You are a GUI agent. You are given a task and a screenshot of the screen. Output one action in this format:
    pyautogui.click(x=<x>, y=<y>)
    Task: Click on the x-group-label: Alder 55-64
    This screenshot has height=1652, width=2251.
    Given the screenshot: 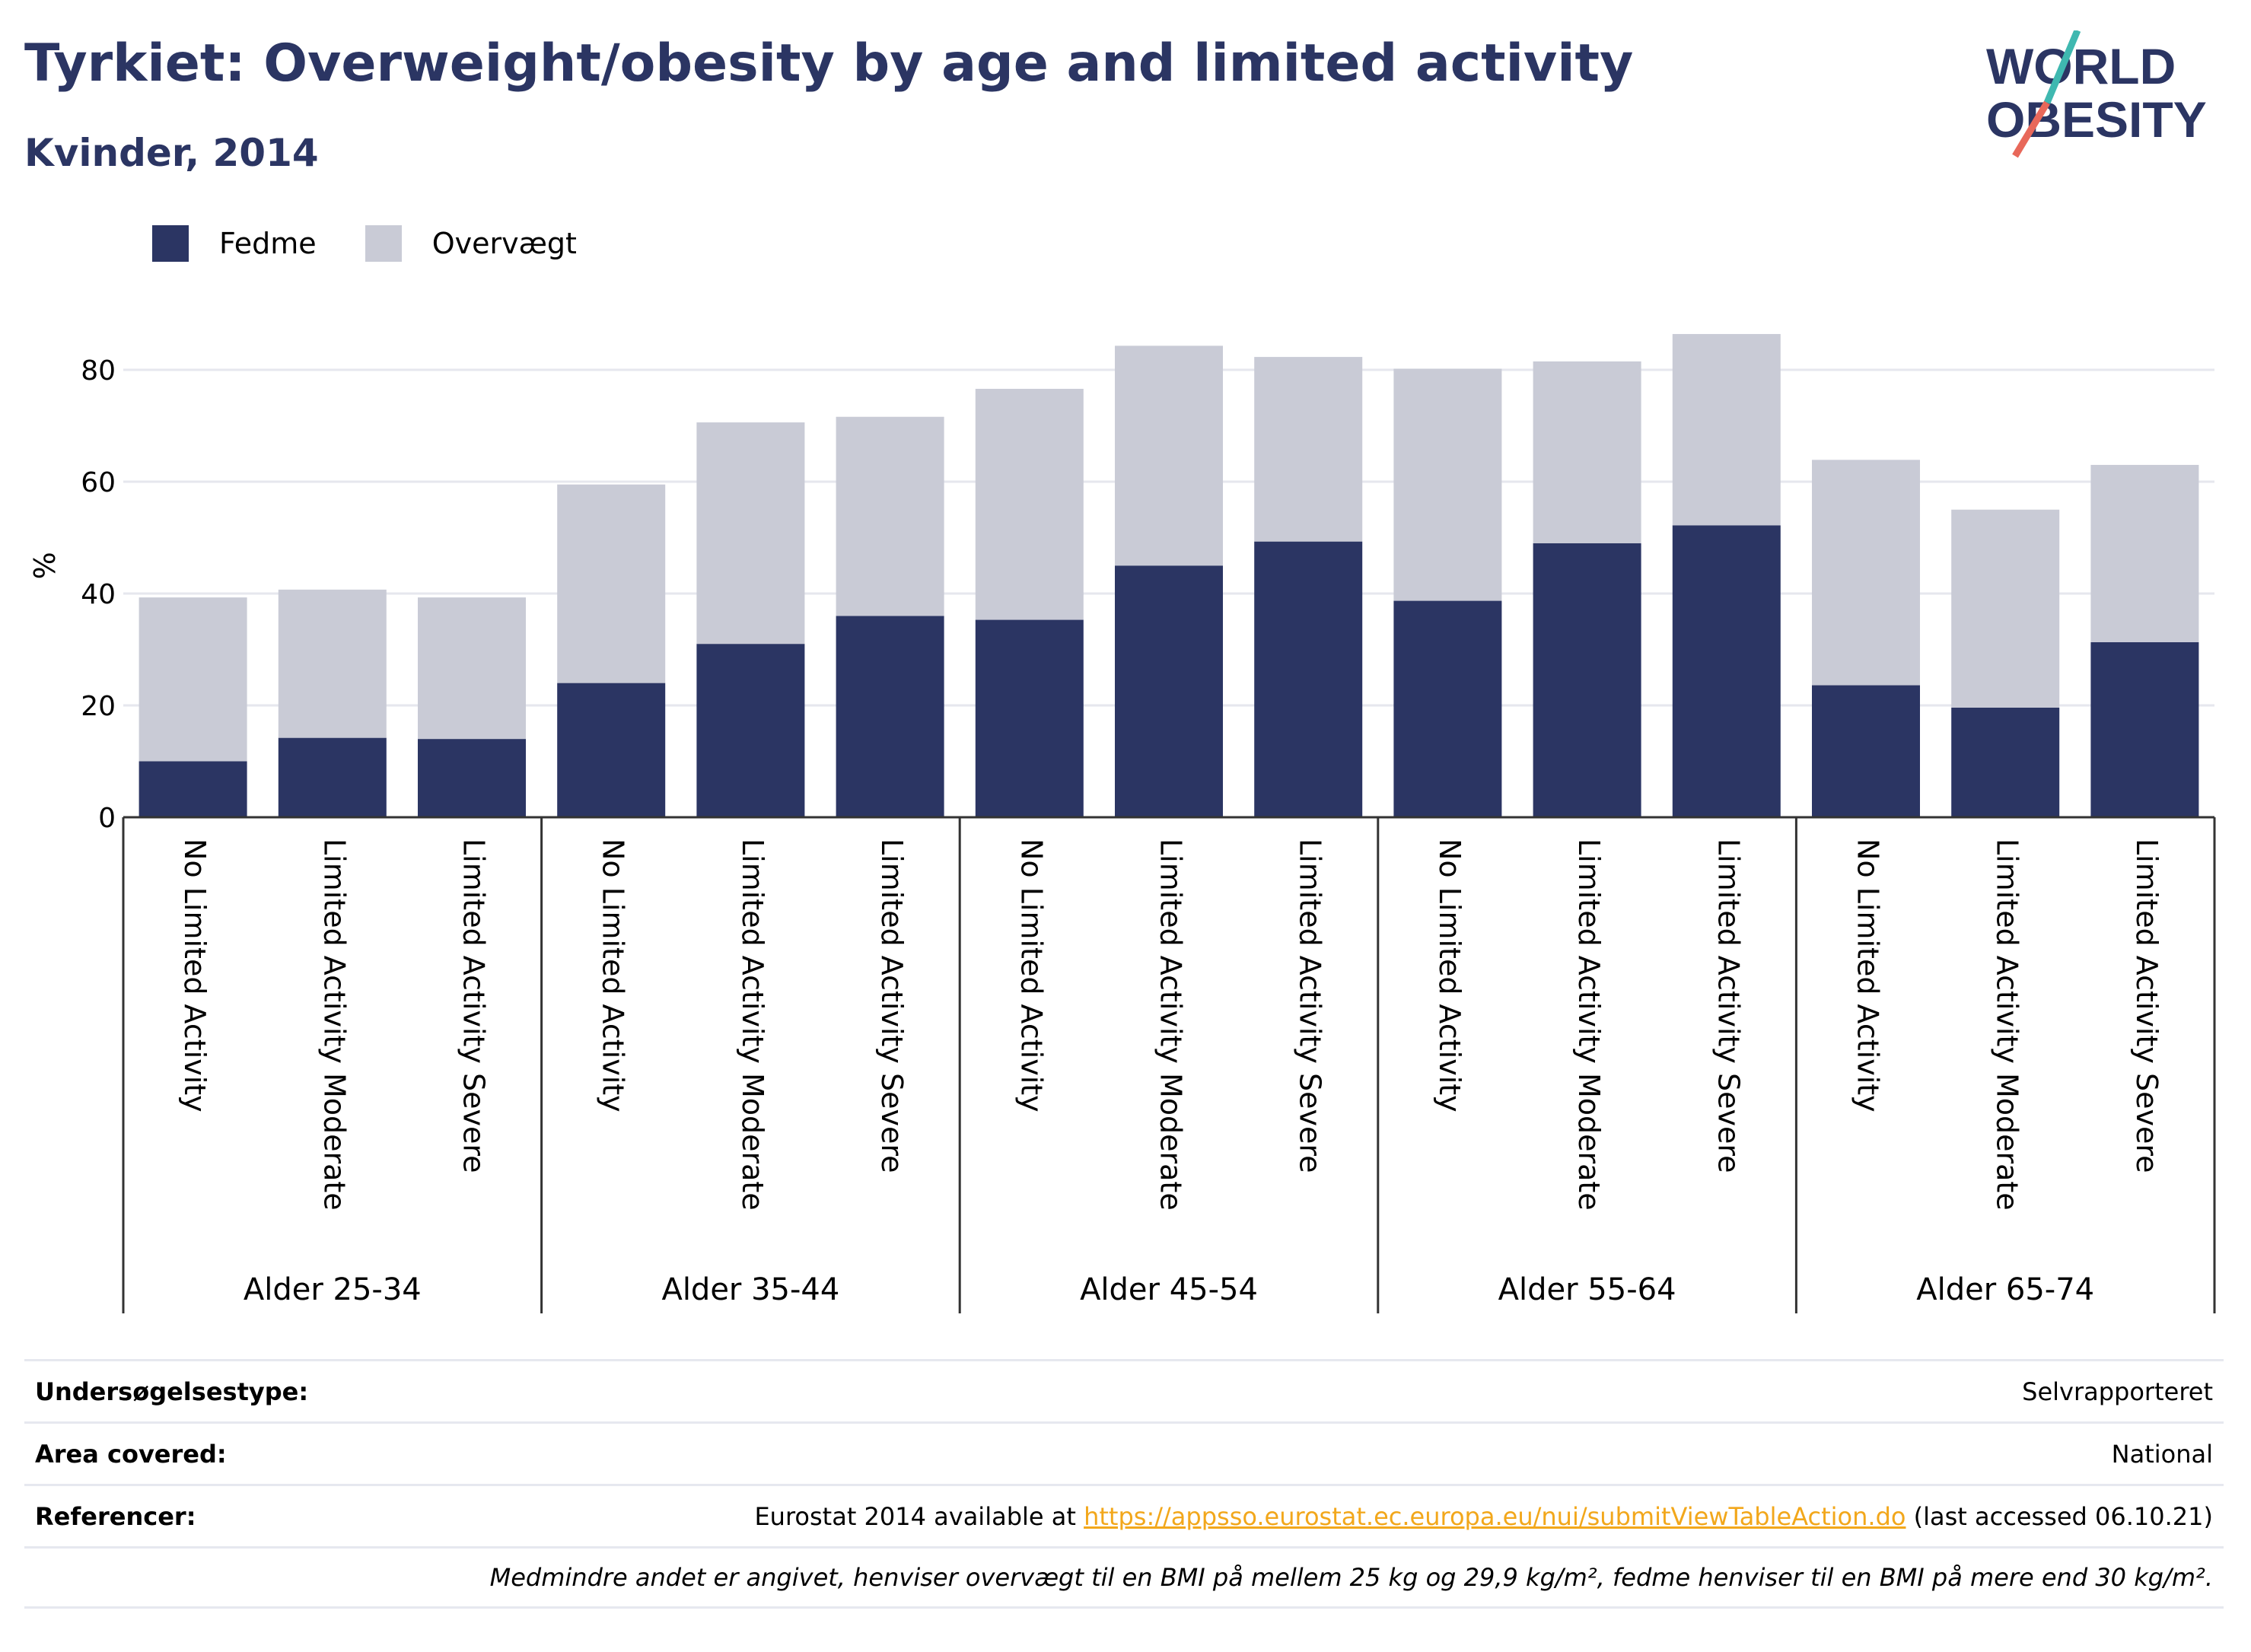 What is the action you would take?
    pyautogui.click(x=1587, y=1289)
    